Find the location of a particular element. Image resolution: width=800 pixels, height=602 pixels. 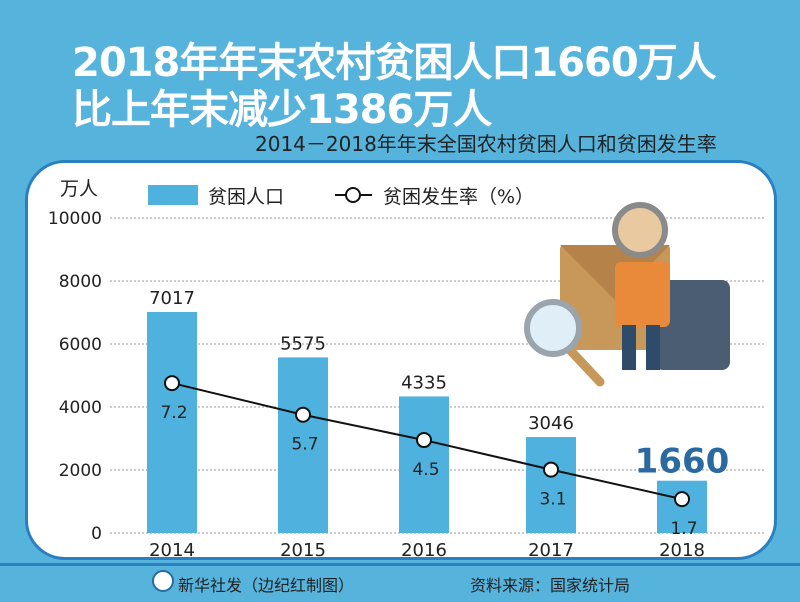

person-vest is located at coordinates (642, 294).